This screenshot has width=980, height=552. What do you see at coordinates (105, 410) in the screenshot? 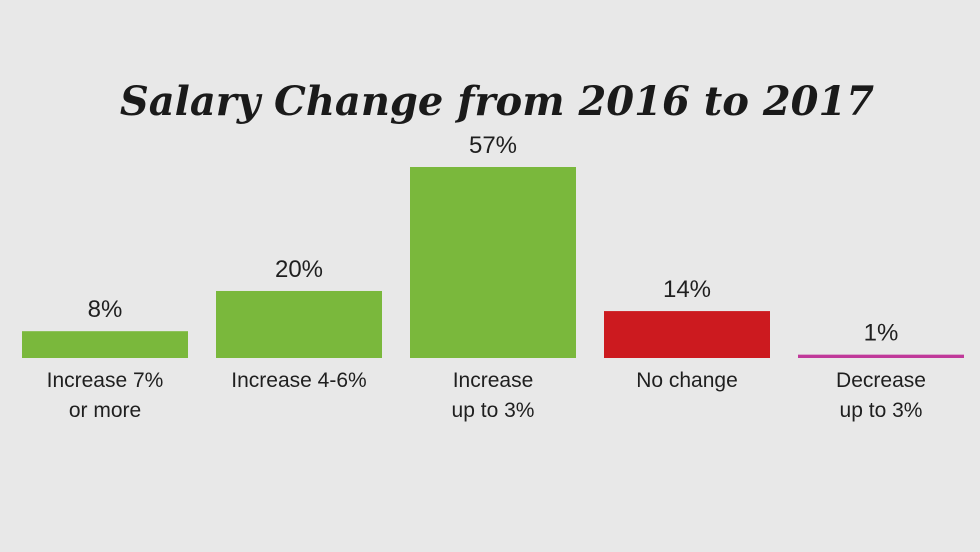
I see `category-label: or more` at bounding box center [105, 410].